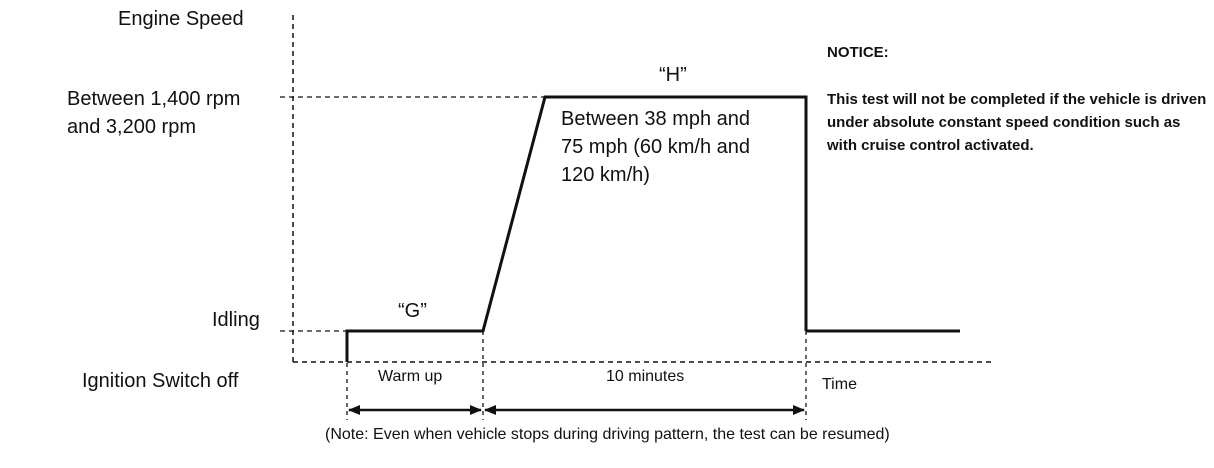 Image resolution: width=1214 pixels, height=468 pixels. What do you see at coordinates (131, 127) in the screenshot?
I see `high-rpm-label-line2: and 3,200 rpm` at bounding box center [131, 127].